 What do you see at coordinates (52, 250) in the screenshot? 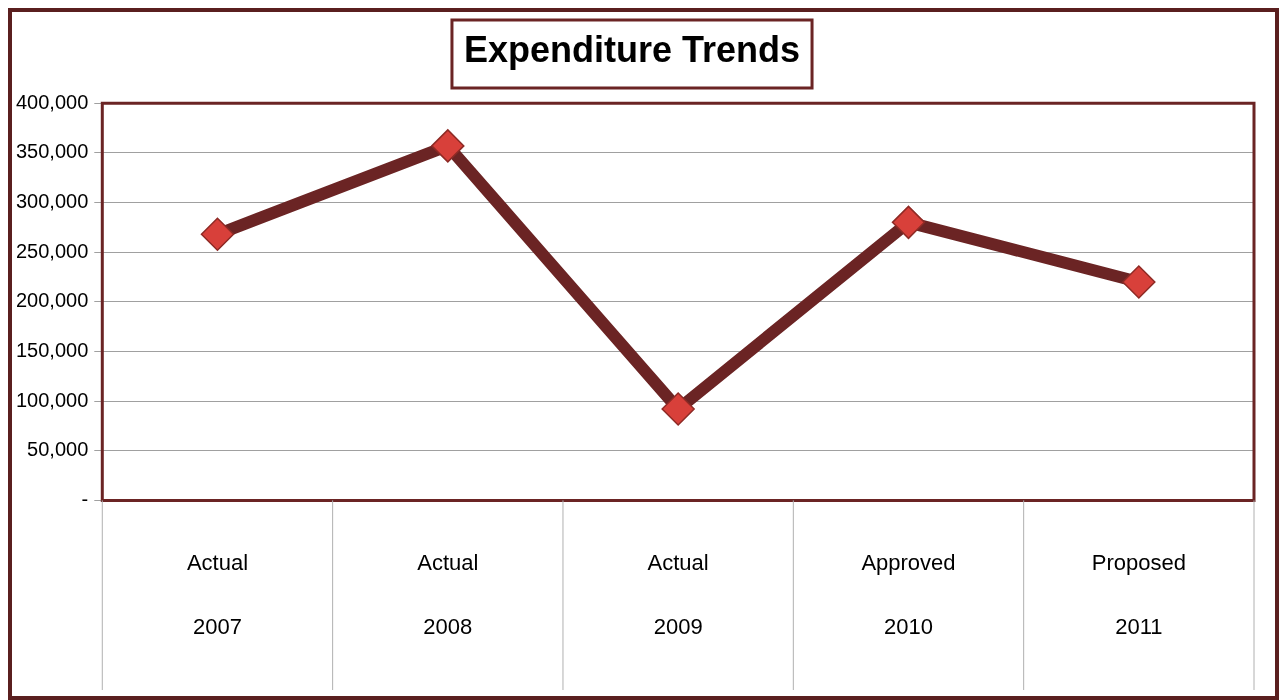
I see `y-tick-label: 250,000` at bounding box center [52, 250].